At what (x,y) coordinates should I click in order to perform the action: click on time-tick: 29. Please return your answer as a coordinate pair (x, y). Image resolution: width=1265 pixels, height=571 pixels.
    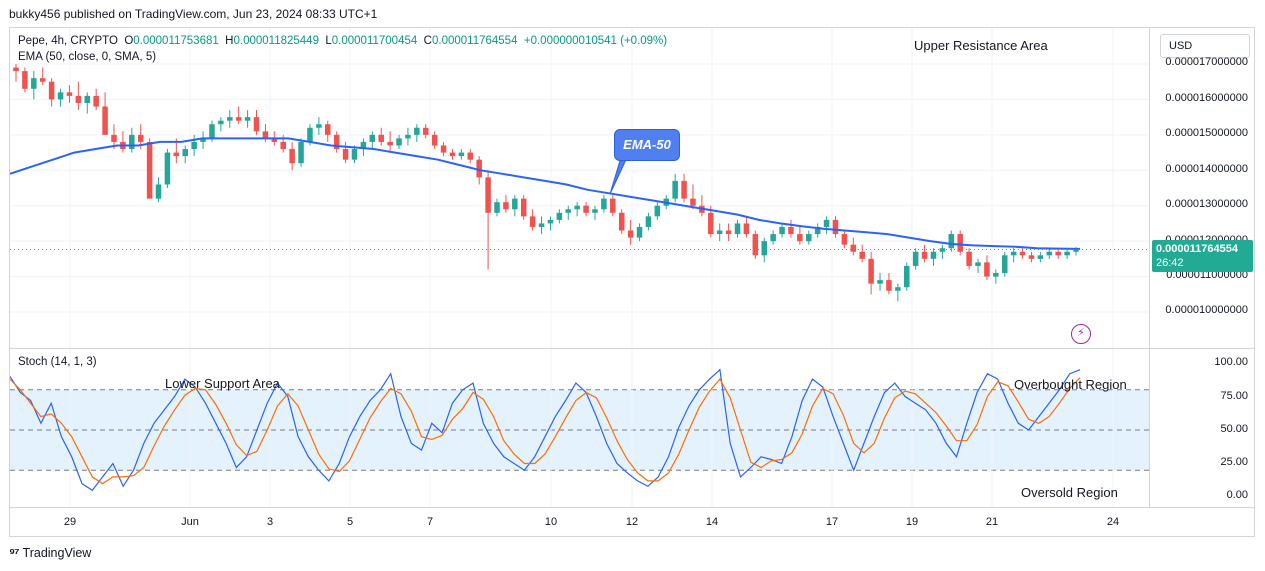
    Looking at the image, I should click on (70, 522).